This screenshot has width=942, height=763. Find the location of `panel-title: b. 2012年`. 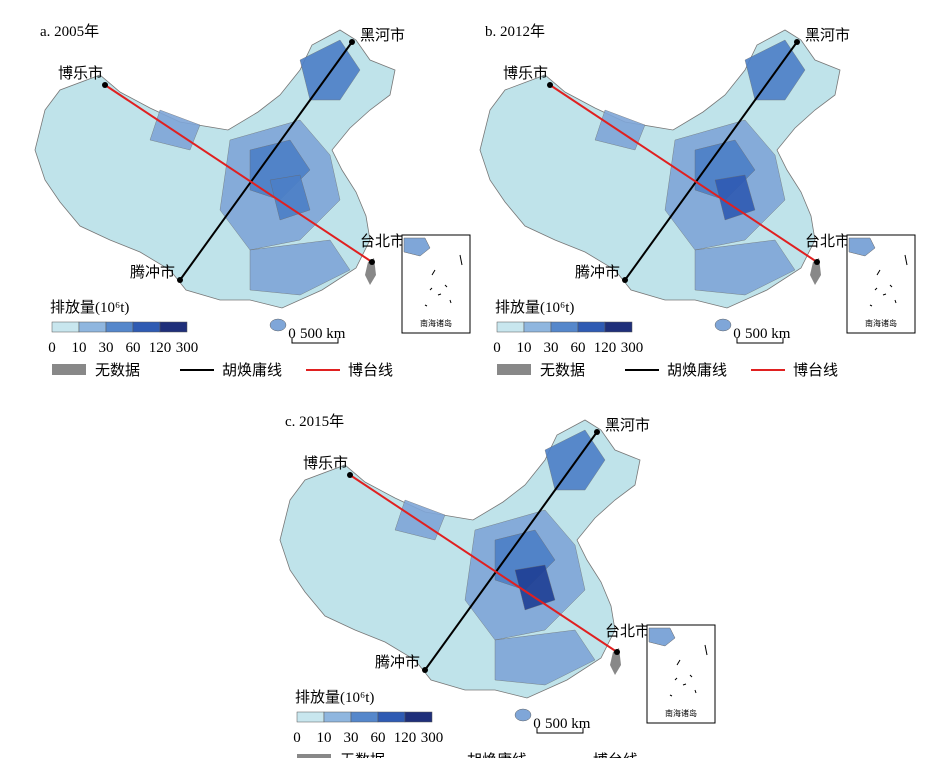

panel-title: b. 2012年 is located at coordinates (515, 31).